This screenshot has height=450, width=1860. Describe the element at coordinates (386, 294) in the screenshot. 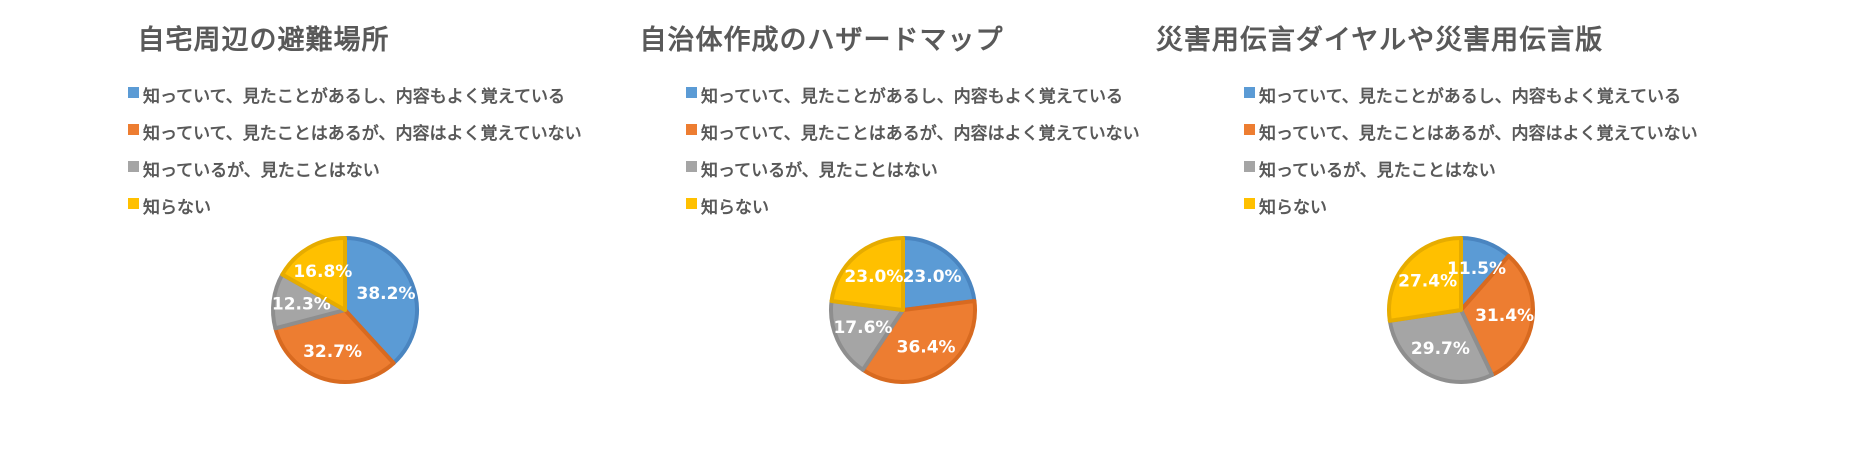

I see `data-label: 38.2%` at that location.